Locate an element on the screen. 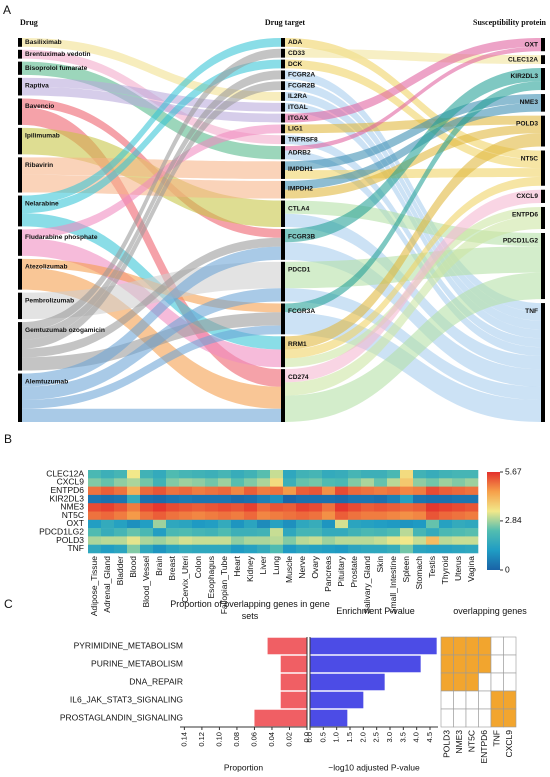 The height and width of the screenshot is (777, 550). node-label: FCGR3A is located at coordinates (301, 311).